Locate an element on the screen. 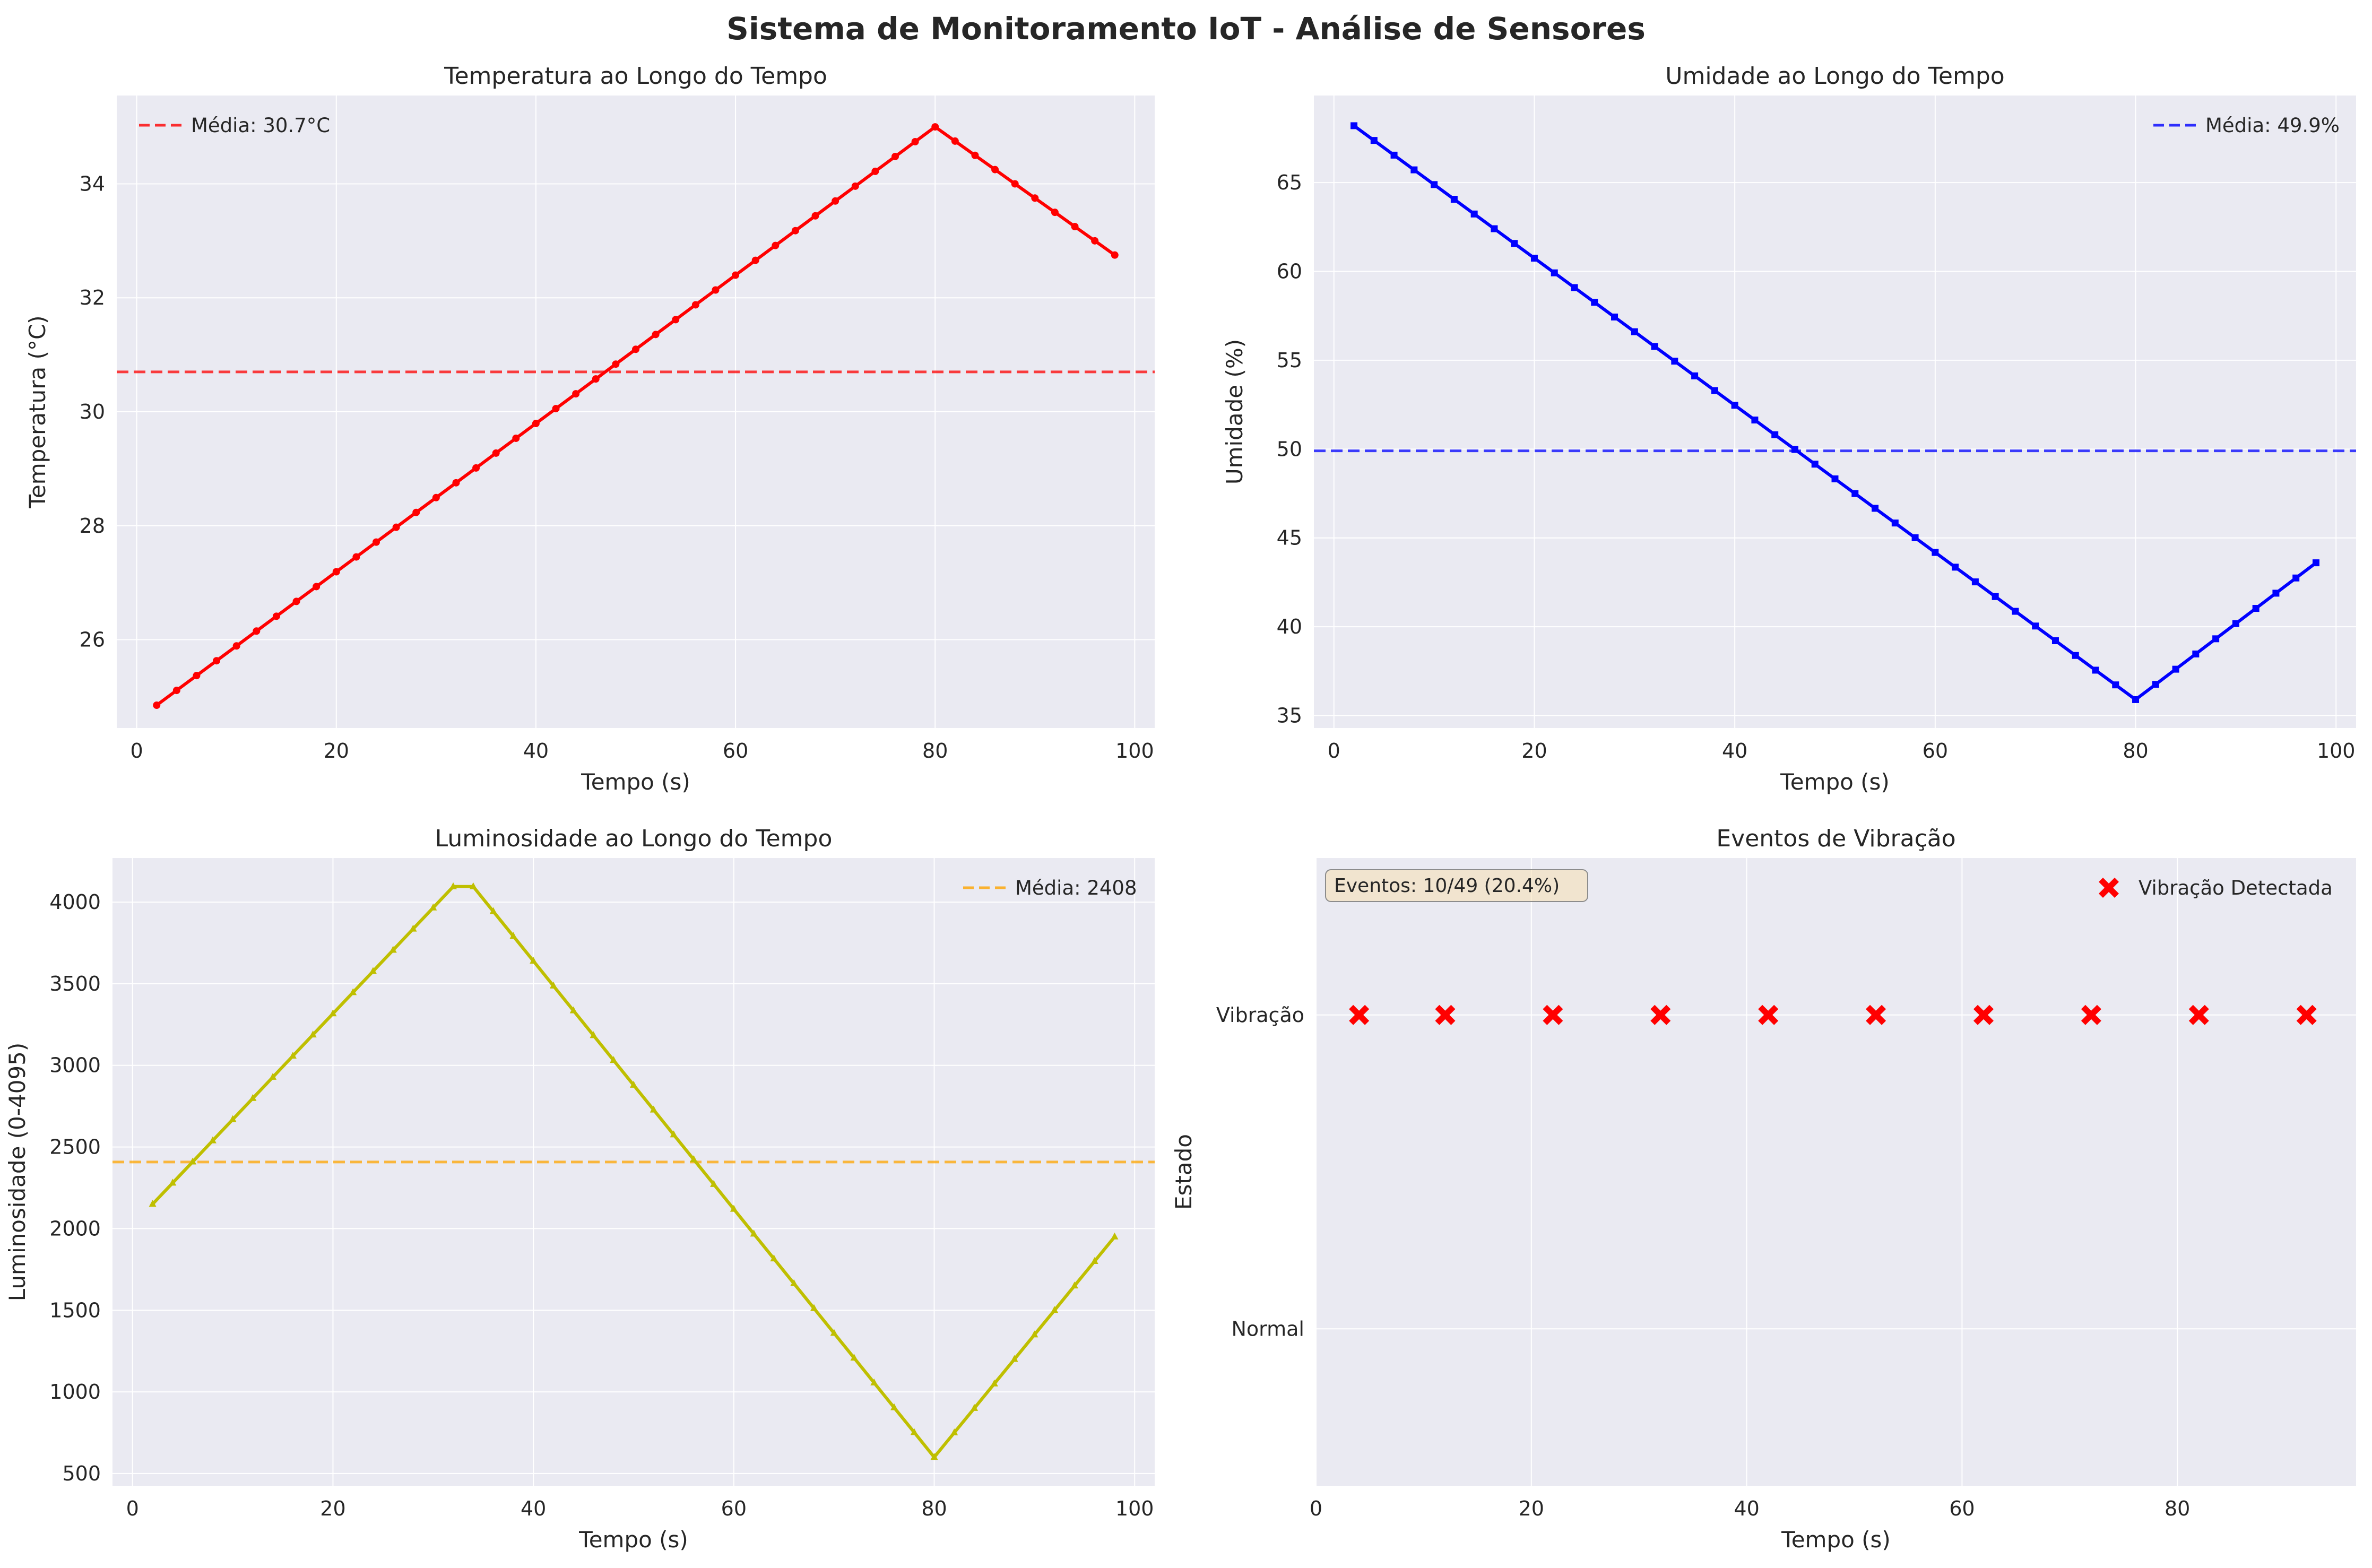  chart-title: Umidade ao Longo do Tempo is located at coordinates (1834, 76).